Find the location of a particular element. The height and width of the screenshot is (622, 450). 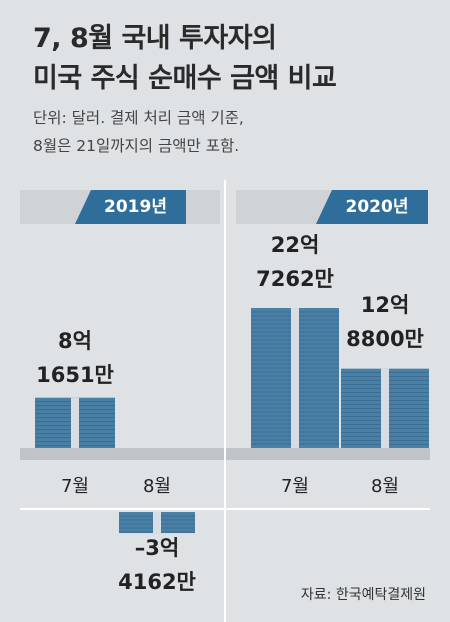

year-divider is located at coordinates (225, 401).